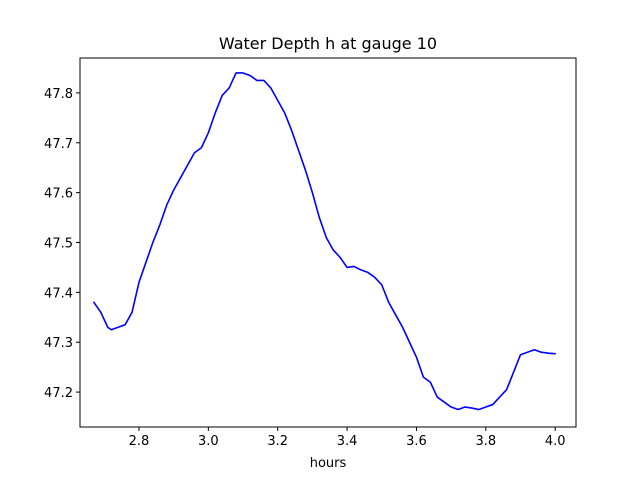 The height and width of the screenshot is (480, 640). Describe the element at coordinates (58, 94) in the screenshot. I see `y-tick-label: 47.8` at that location.